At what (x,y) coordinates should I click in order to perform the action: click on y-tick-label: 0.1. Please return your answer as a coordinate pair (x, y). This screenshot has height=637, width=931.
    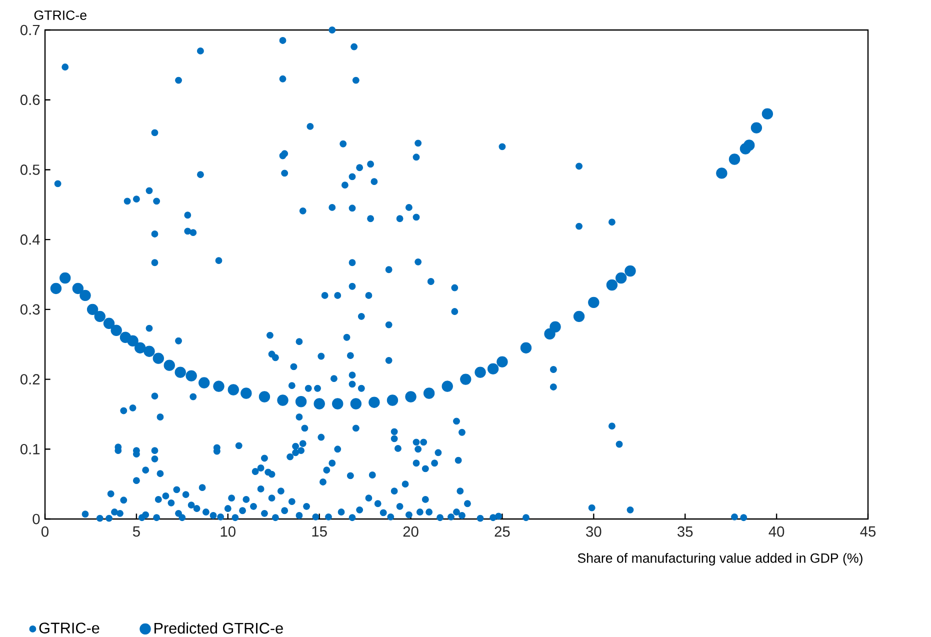
    Looking at the image, I should click on (30, 449).